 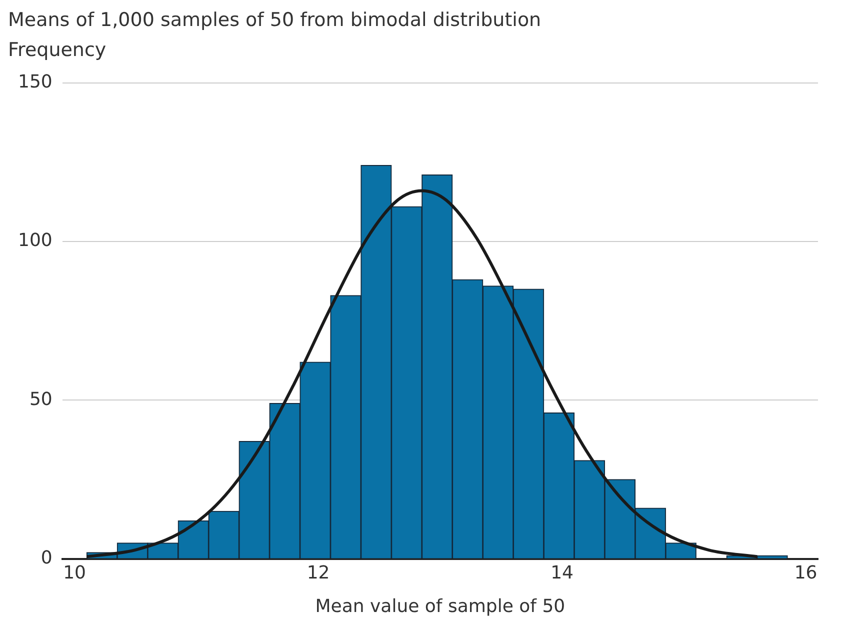 What do you see at coordinates (275, 20) in the screenshot?
I see `chart-title: Means of 1,000 samples of 50 from bimodal distribution` at bounding box center [275, 20].